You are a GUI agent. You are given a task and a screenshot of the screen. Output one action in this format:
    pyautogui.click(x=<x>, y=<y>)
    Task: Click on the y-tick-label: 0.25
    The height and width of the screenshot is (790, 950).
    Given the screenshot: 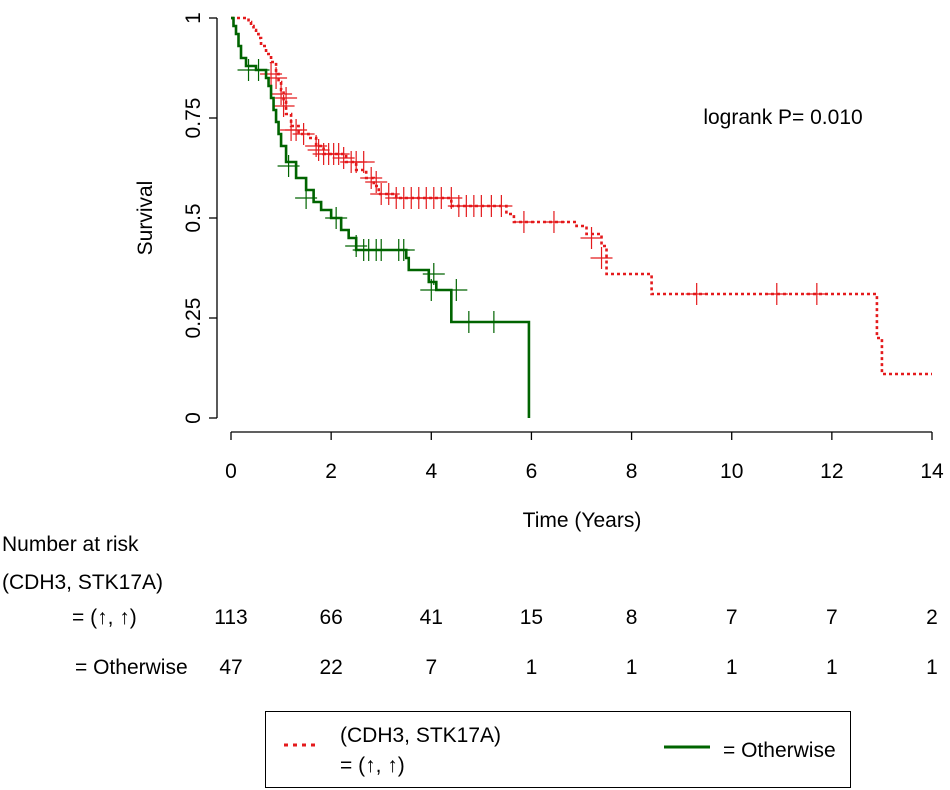 What is the action you would take?
    pyautogui.click(x=193, y=318)
    